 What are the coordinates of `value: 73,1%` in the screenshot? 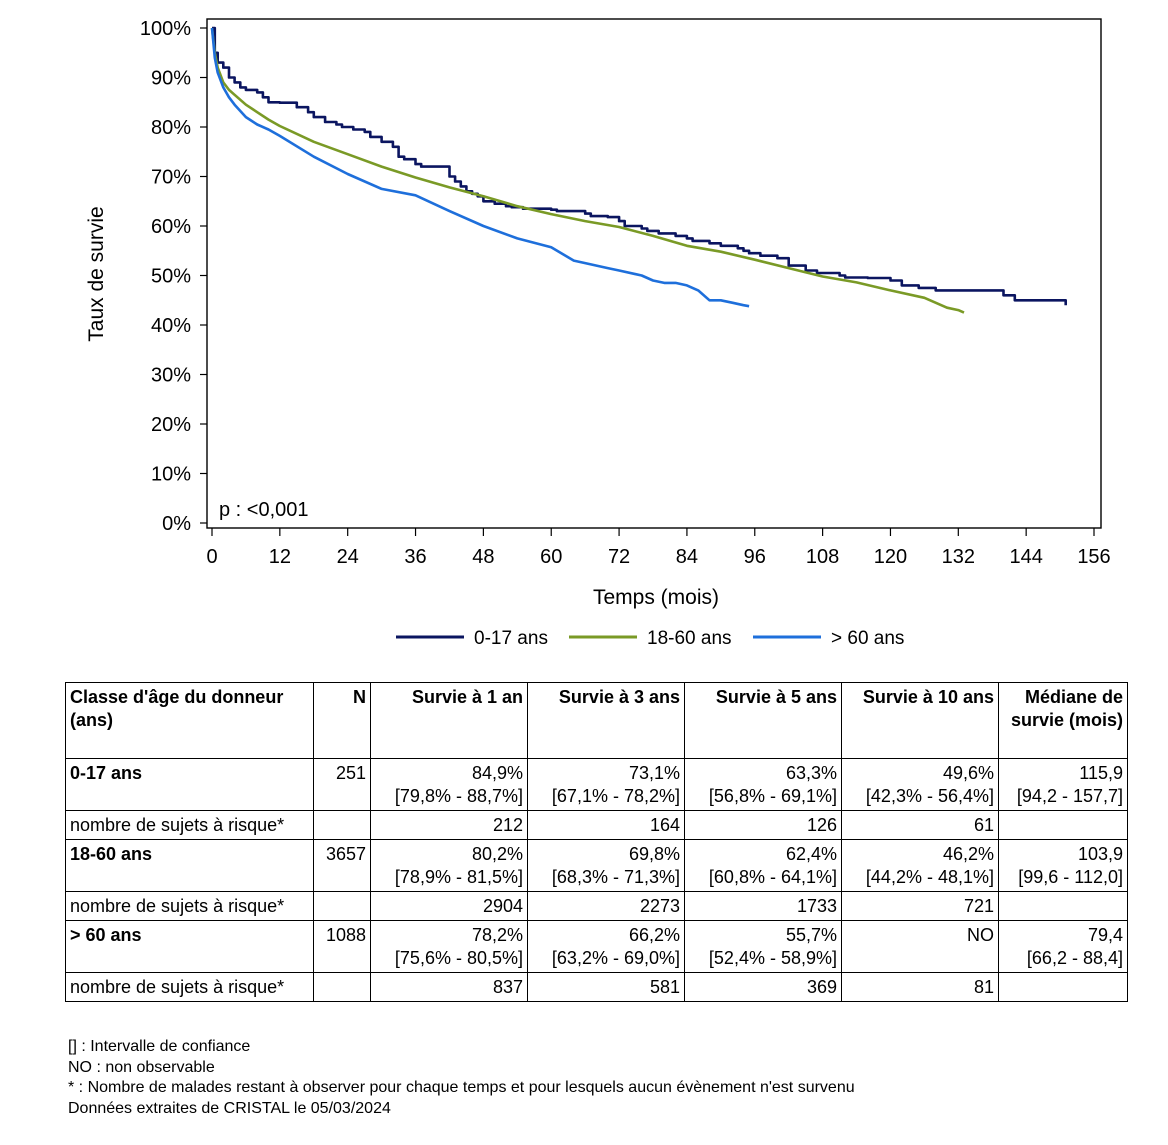 It's located at (654, 773).